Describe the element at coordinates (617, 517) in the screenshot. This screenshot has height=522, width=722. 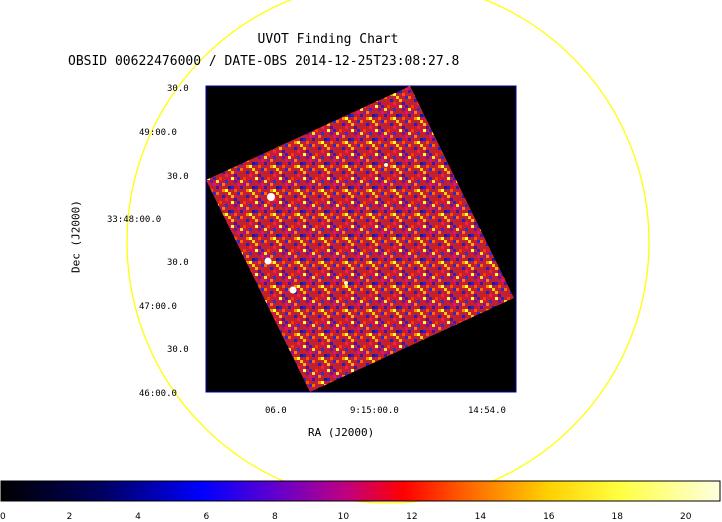
I see `colorbar-tick-label: 18` at that location.